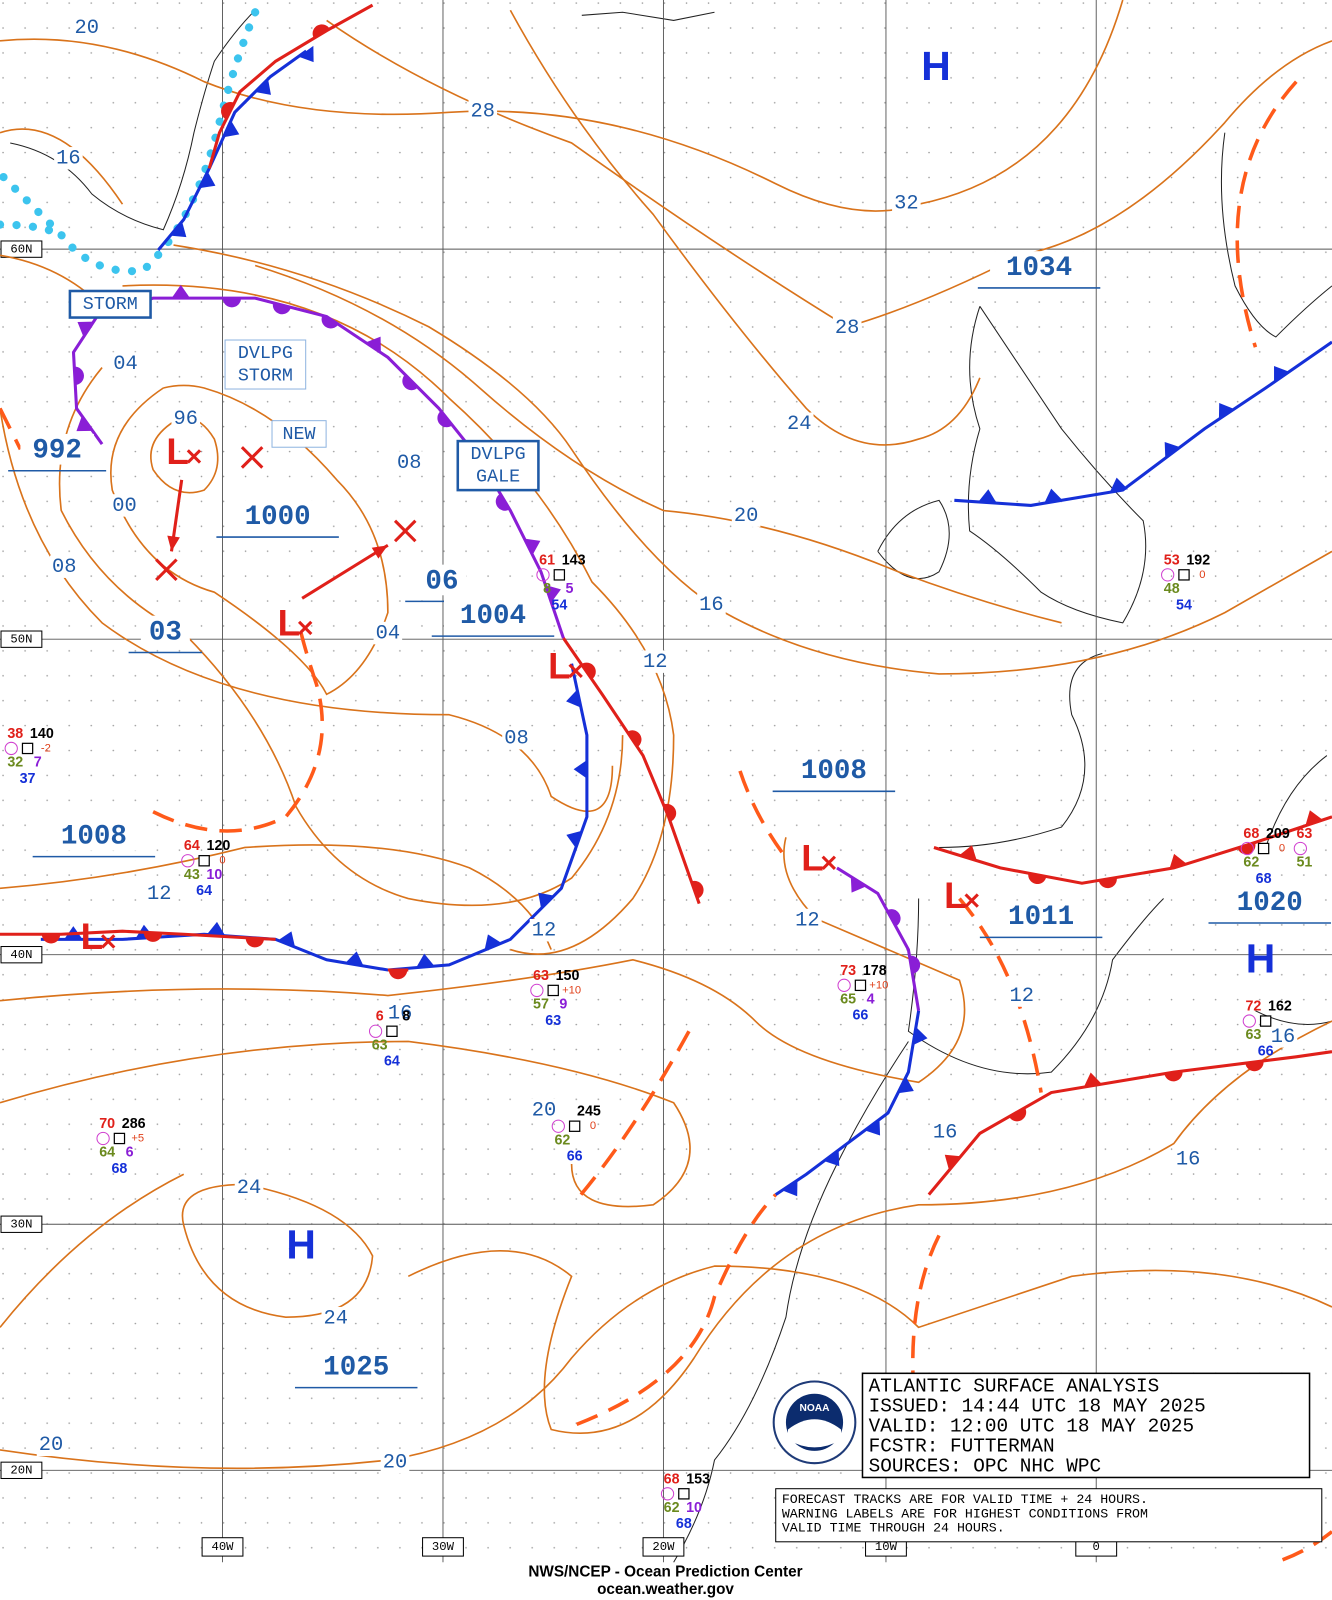 The height and width of the screenshot is (1600, 1332). Describe the element at coordinates (814, 1433) in the screenshot. I see `logo-gull` at that location.